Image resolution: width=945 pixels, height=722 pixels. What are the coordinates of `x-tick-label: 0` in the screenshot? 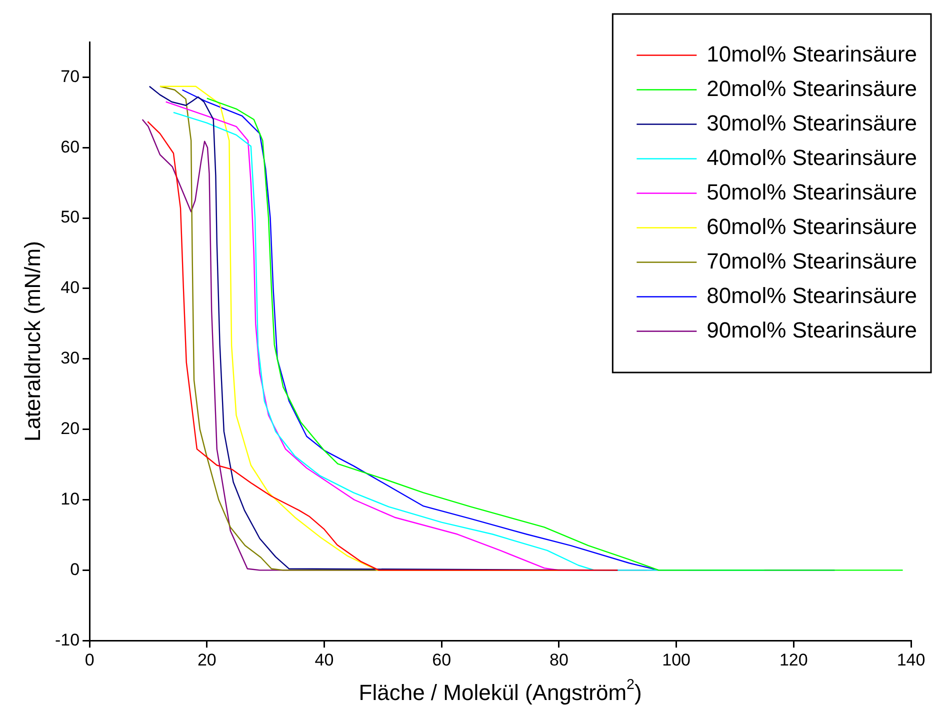 It's located at (89, 660).